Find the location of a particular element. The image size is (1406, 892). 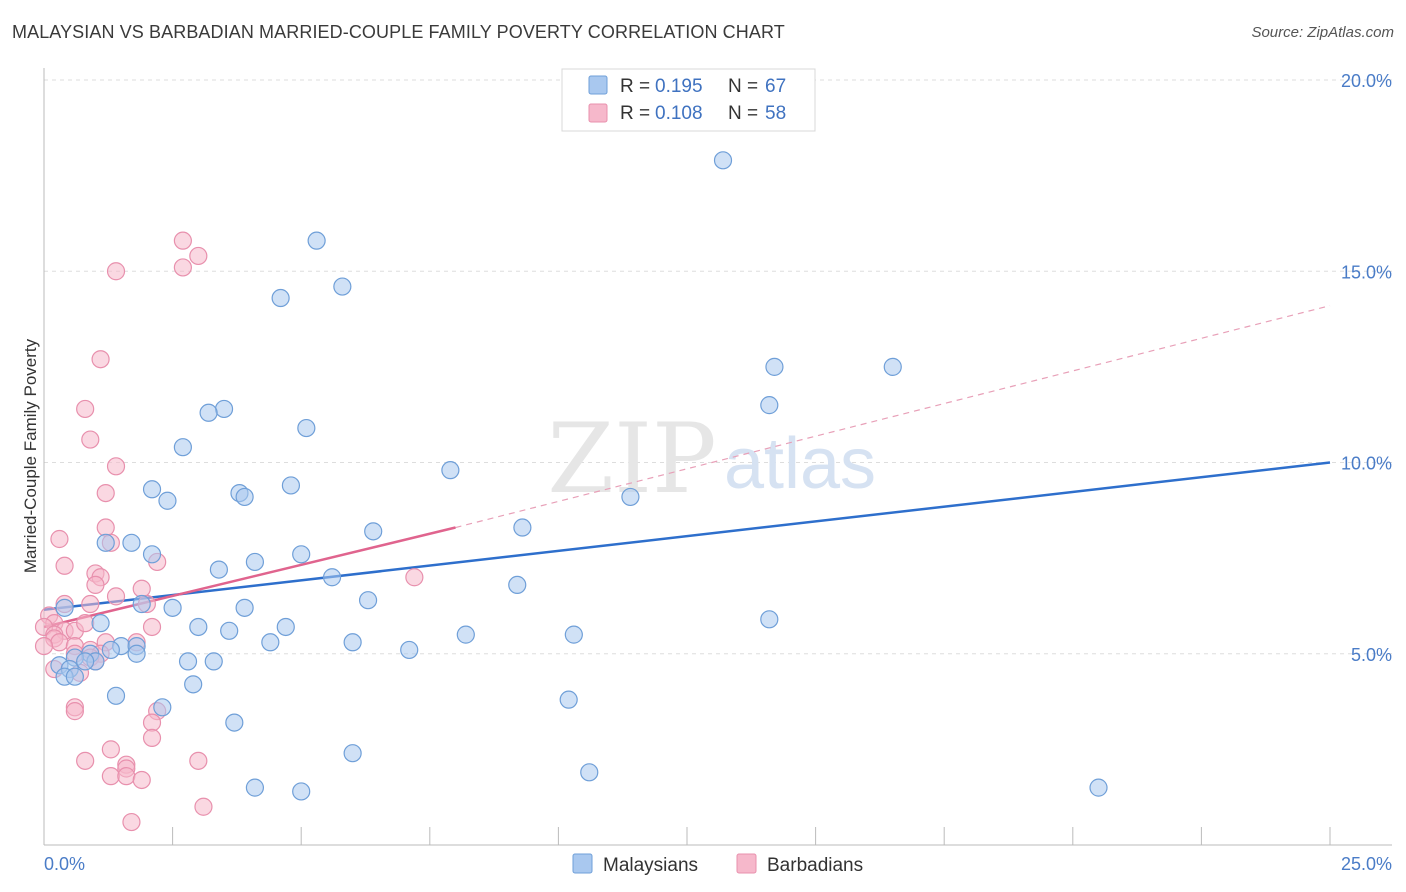

legend-n-value-barbadians: 58 is located at coordinates (775, 113).